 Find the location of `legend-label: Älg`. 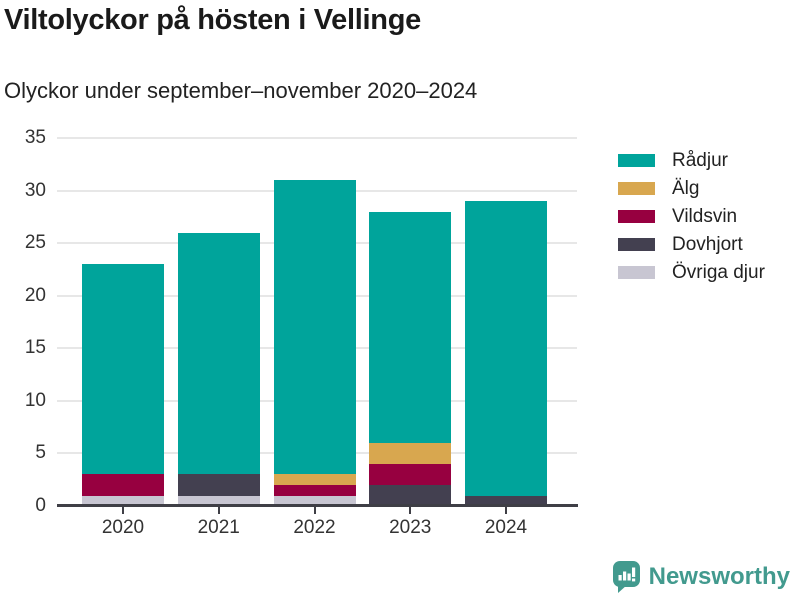

legend-label: Älg is located at coordinates (686, 188).